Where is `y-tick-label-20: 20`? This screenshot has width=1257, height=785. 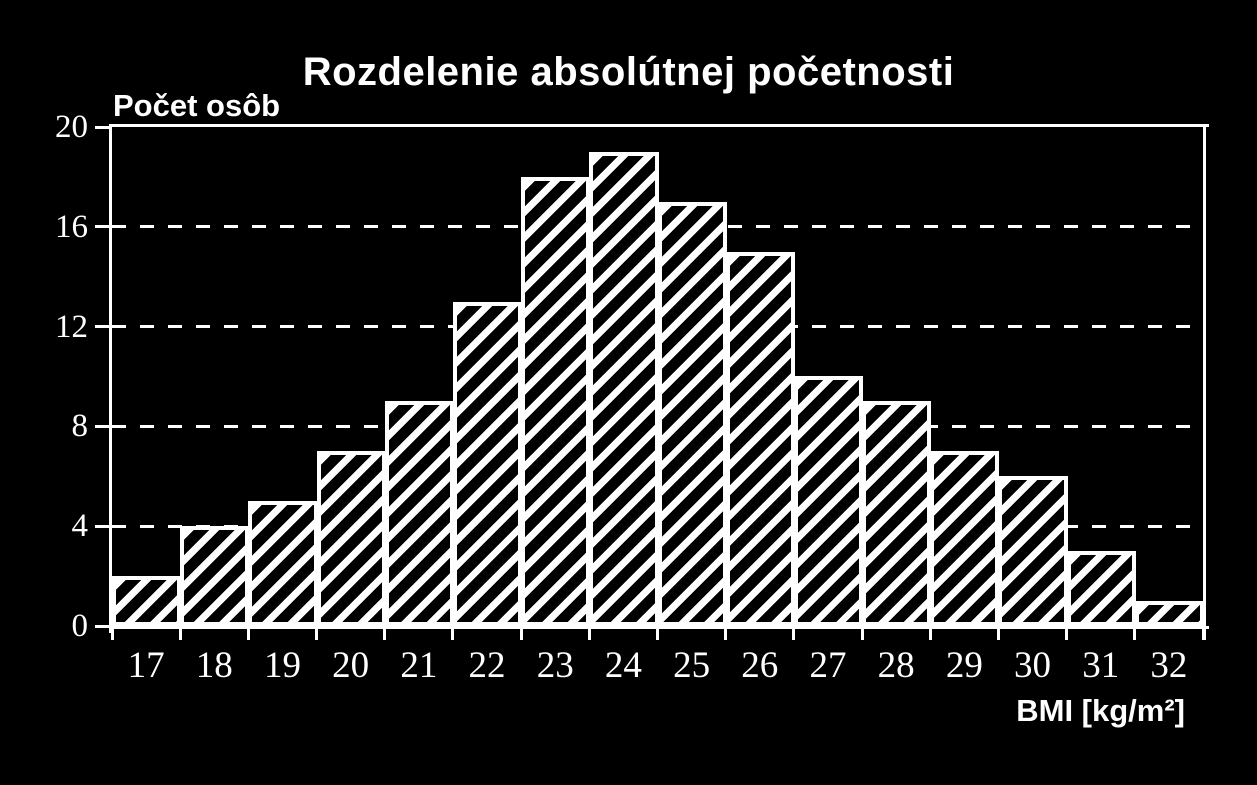
y-tick-label-20: 20 is located at coordinates (71, 127).